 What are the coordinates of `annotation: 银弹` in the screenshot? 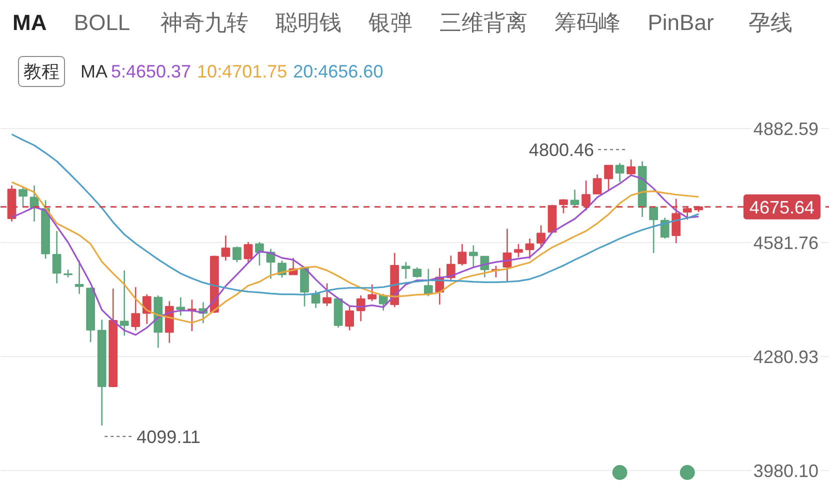 It's located at (390, 22).